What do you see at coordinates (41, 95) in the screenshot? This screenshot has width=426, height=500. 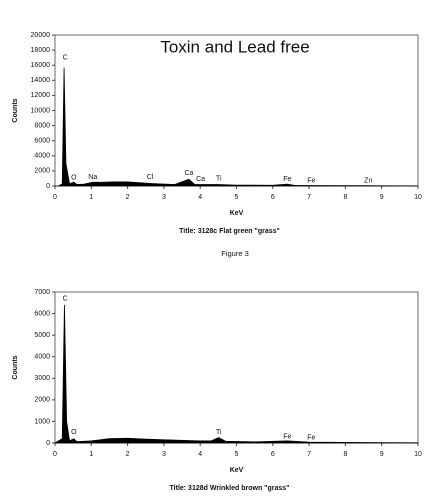 I see `y-tick-label: 12000` at bounding box center [41, 95].